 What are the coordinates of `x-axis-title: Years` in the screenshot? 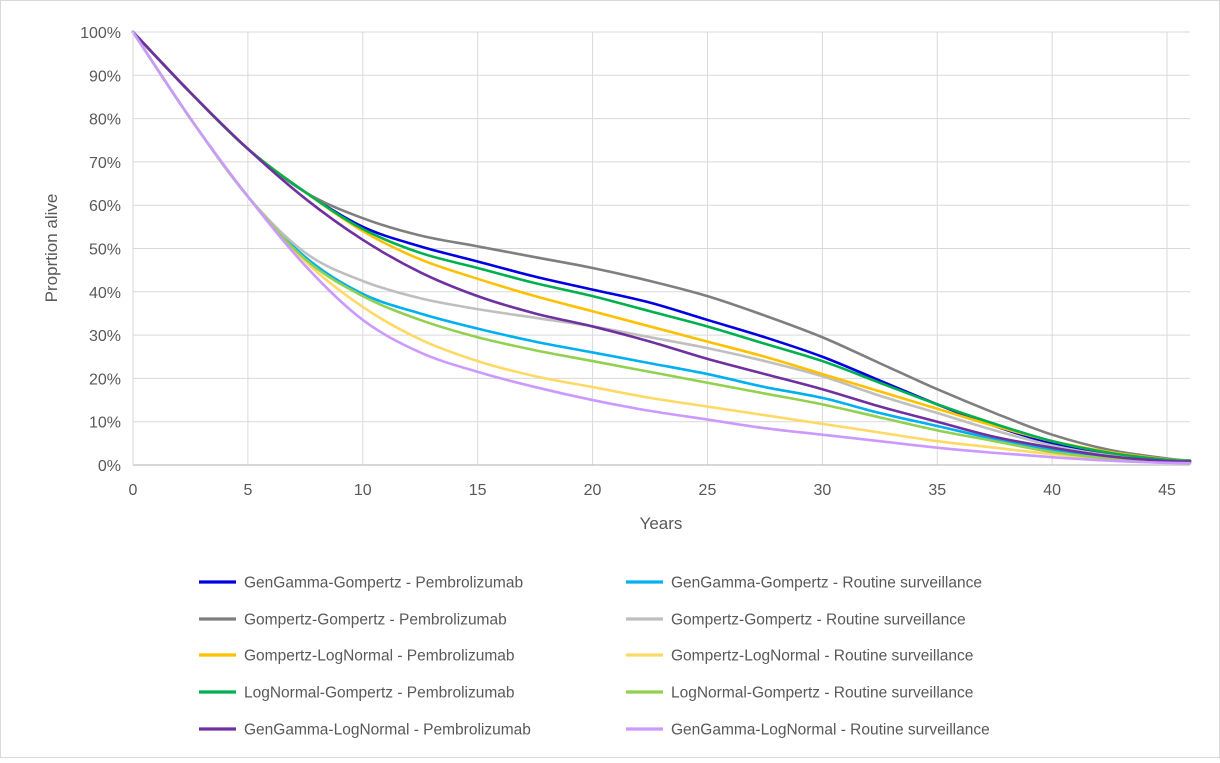 It's located at (661, 523).